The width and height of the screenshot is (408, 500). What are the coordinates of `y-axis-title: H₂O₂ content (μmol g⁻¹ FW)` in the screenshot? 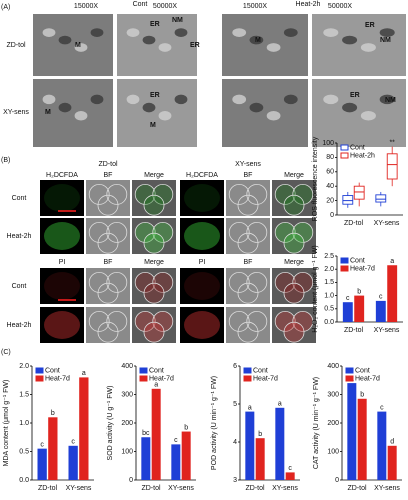 It's located at (315, 288).